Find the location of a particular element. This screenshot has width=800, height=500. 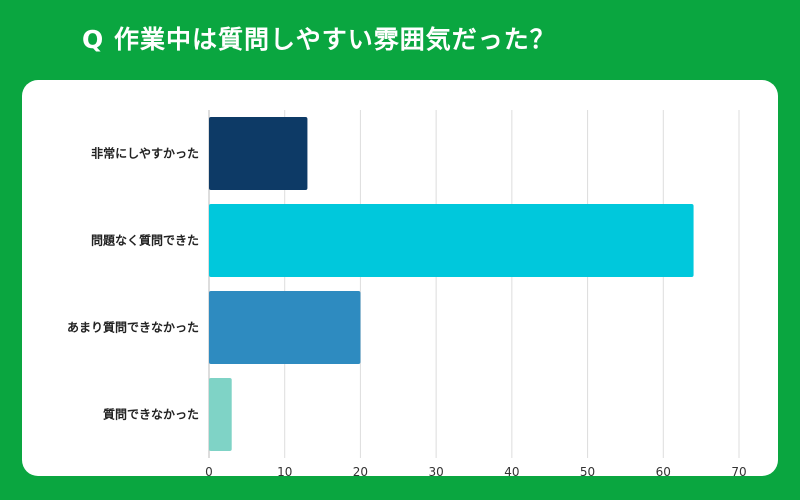

x-tick-label: 20 is located at coordinates (360, 470).